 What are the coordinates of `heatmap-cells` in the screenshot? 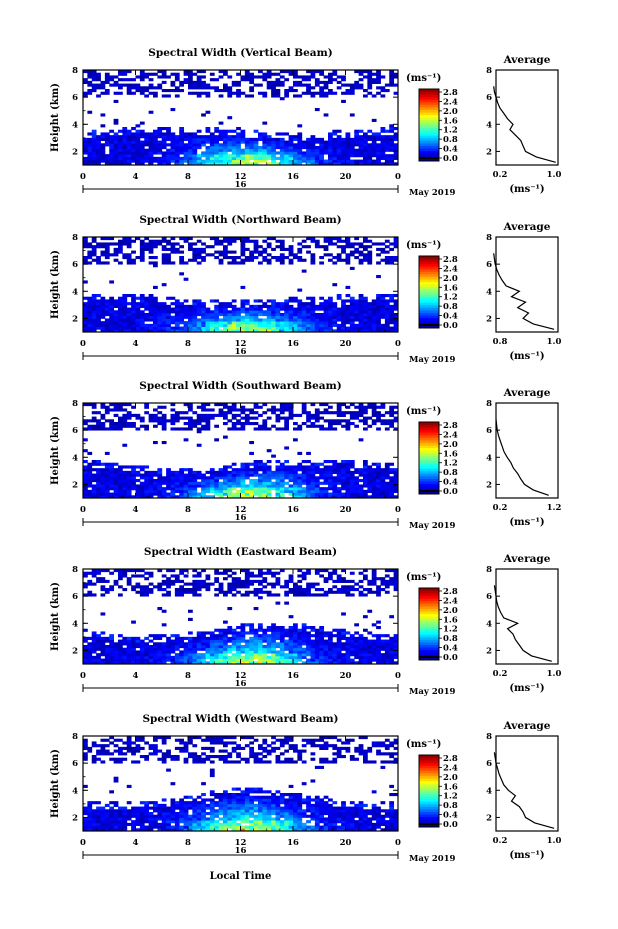 It's located at (241, 617).